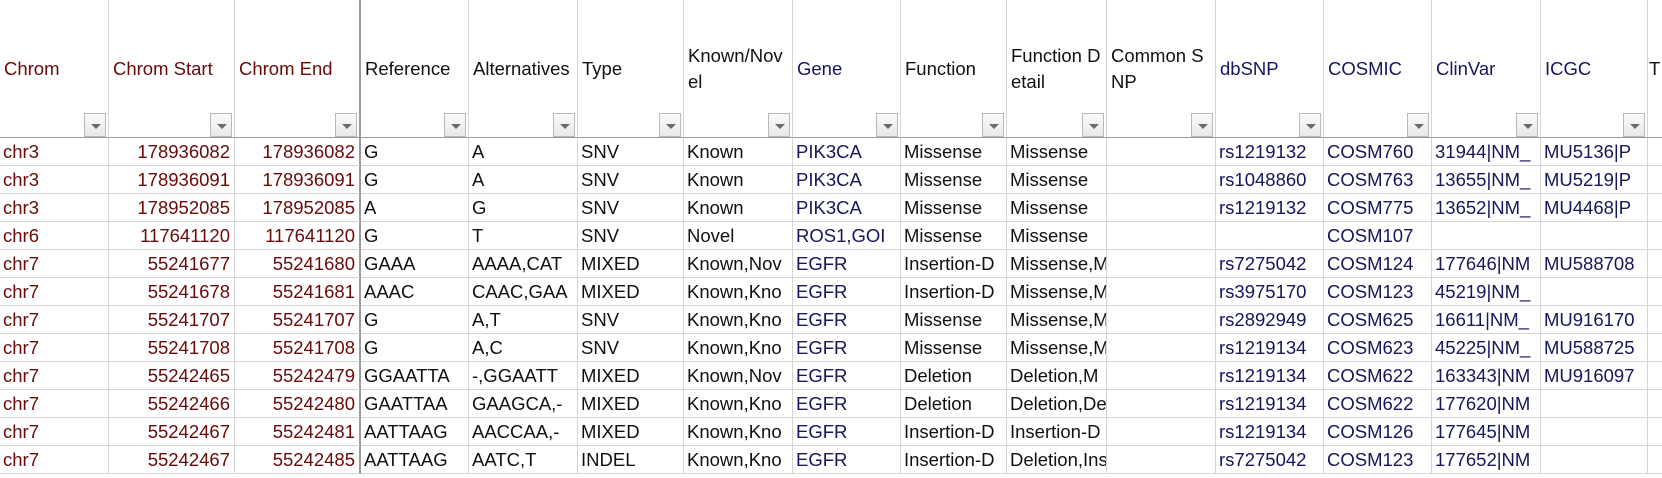 The image size is (1662, 478). I want to click on cell-function-detail: Deletion,De, so click(1057, 404).